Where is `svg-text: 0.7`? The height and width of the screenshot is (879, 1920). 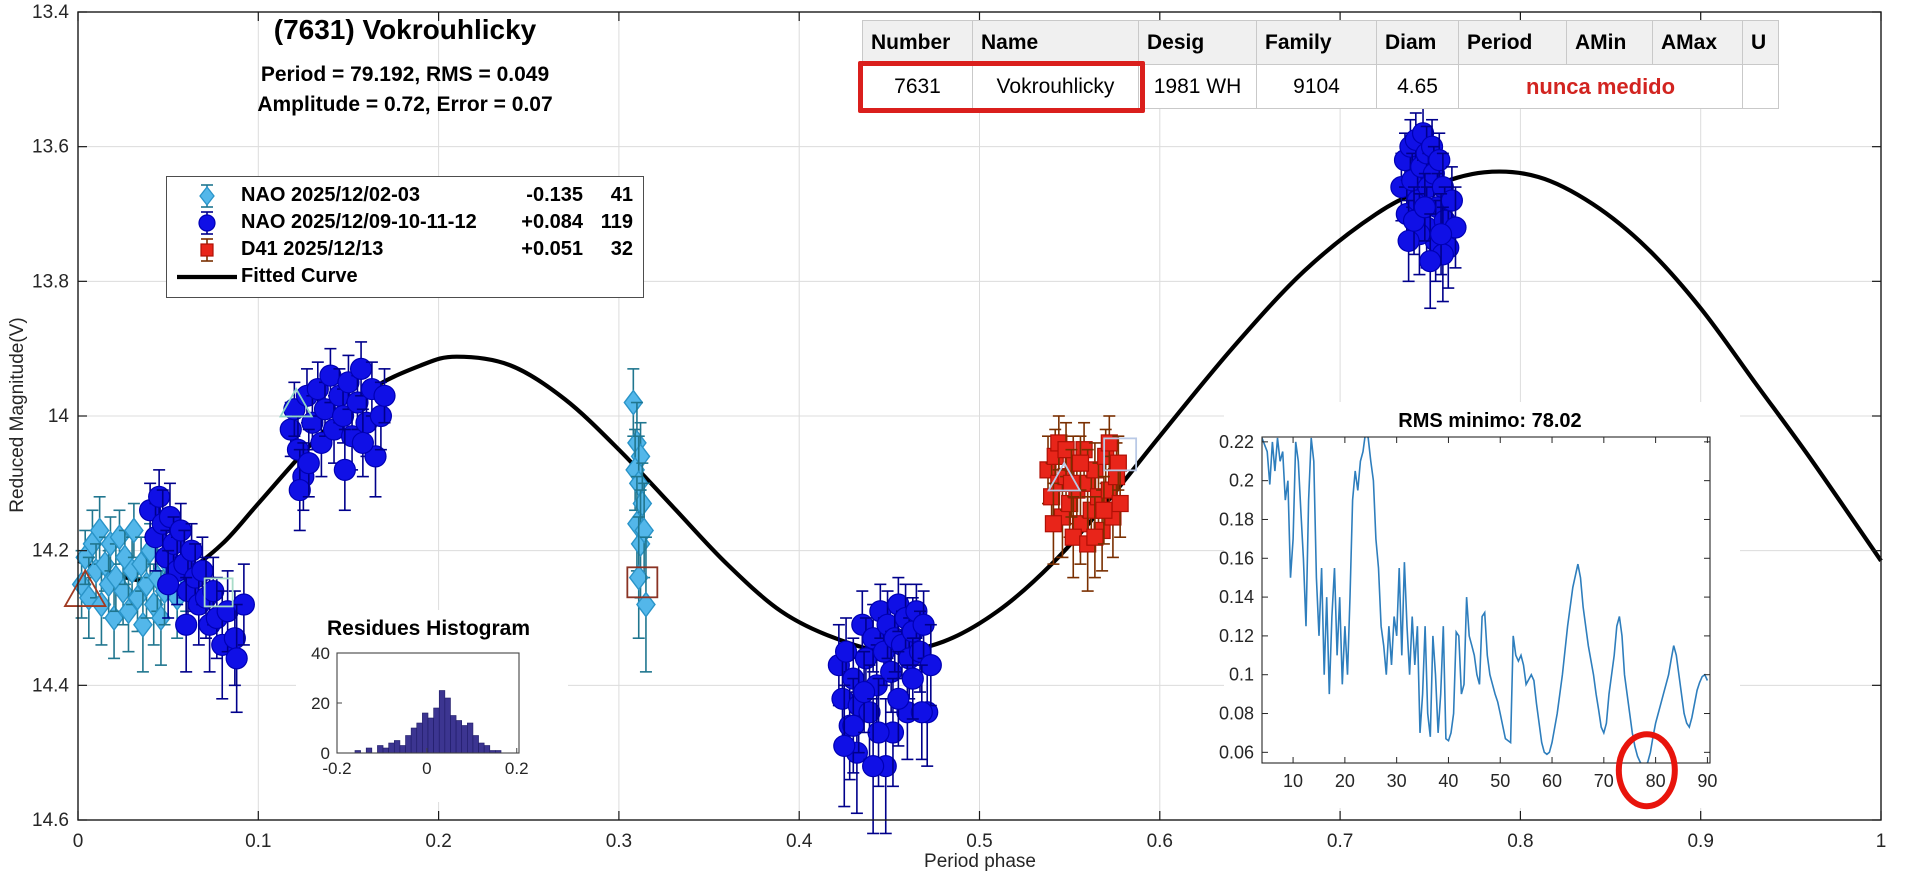
svg-text: 0.7 is located at coordinates (1340, 841).